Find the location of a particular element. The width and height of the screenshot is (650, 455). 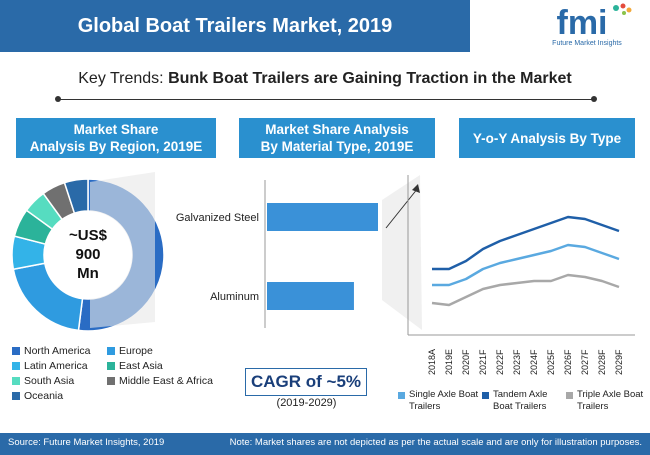

callout-arrow-line is located at coordinates (402, 208).